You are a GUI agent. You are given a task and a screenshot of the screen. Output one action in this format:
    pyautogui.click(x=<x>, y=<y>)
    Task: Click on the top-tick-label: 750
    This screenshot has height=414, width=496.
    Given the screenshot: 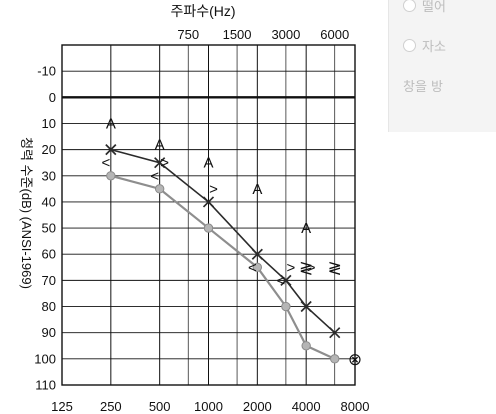 What is the action you would take?
    pyautogui.click(x=188, y=34)
    